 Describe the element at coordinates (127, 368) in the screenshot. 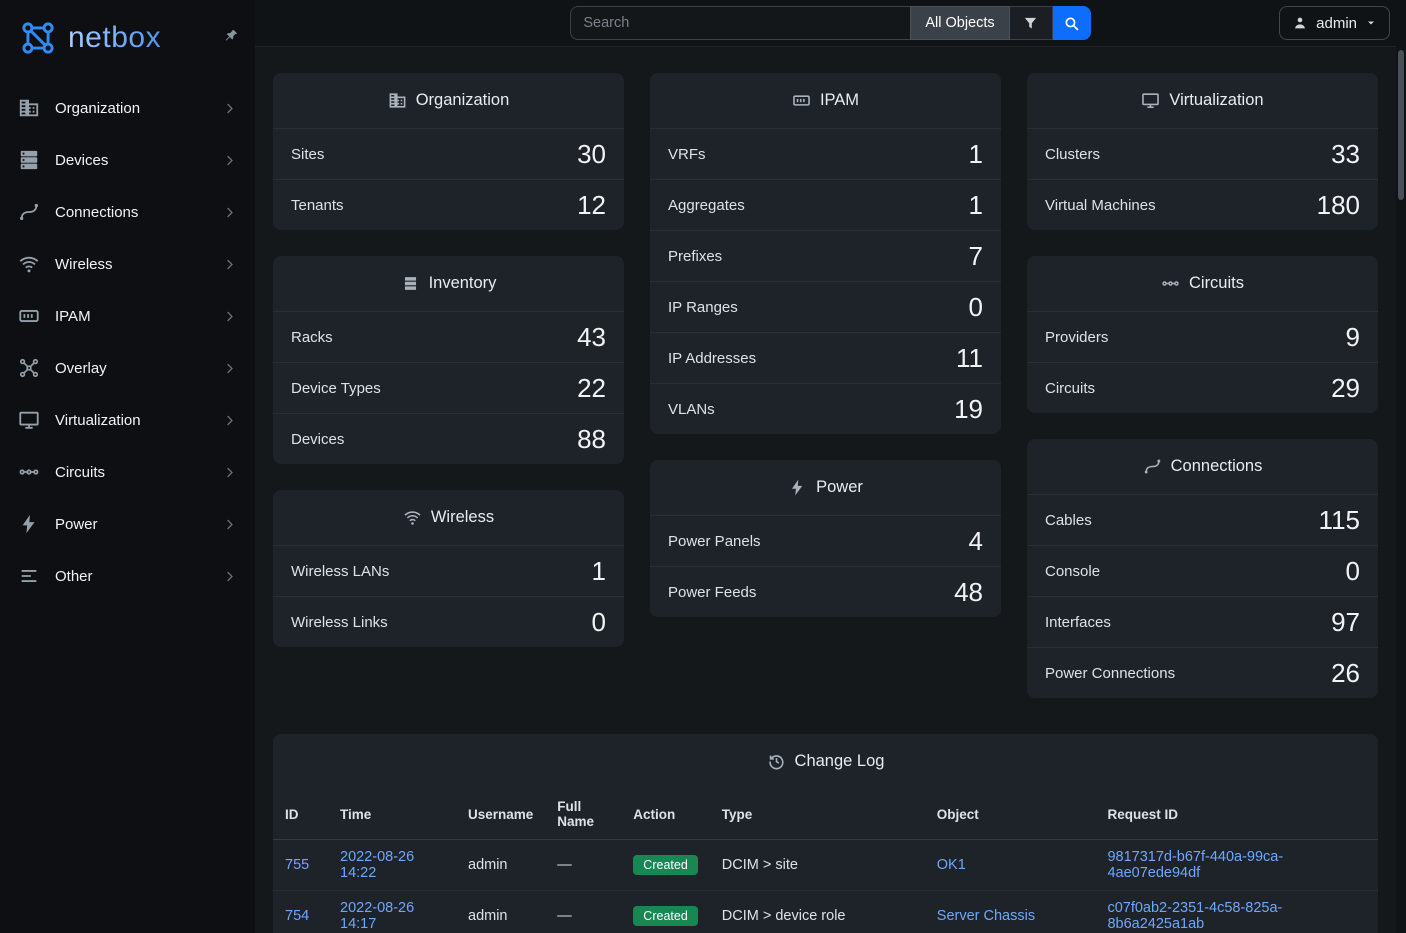

I see `sidebar-item-overlay: Overlay` at that location.